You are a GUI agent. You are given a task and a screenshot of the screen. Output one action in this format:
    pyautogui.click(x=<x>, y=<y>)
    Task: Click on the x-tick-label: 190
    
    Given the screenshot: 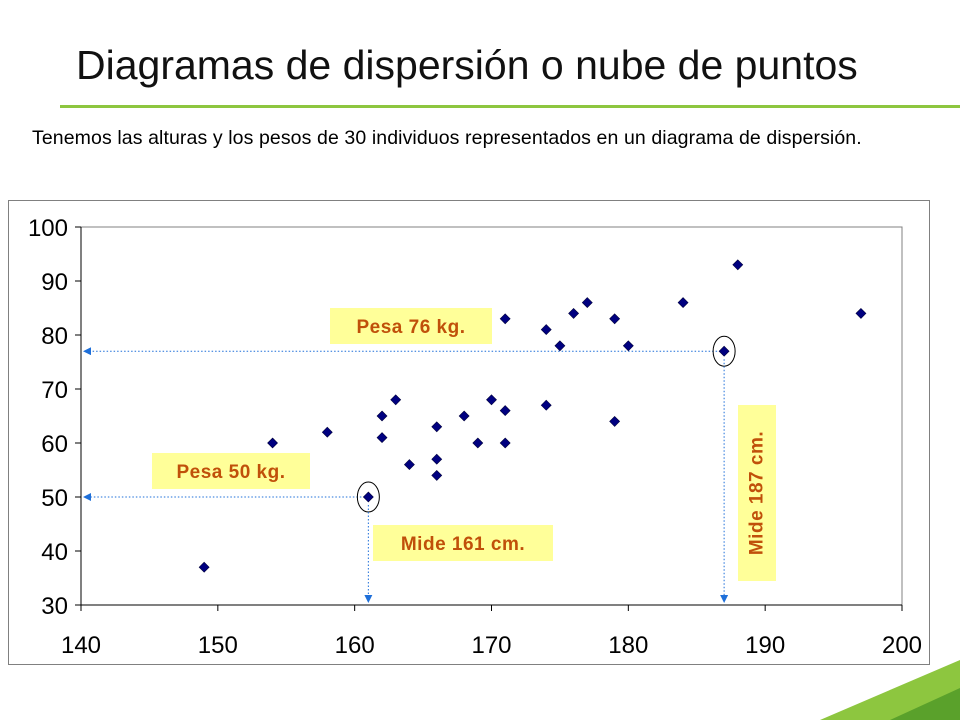 What is the action you would take?
    pyautogui.click(x=765, y=645)
    